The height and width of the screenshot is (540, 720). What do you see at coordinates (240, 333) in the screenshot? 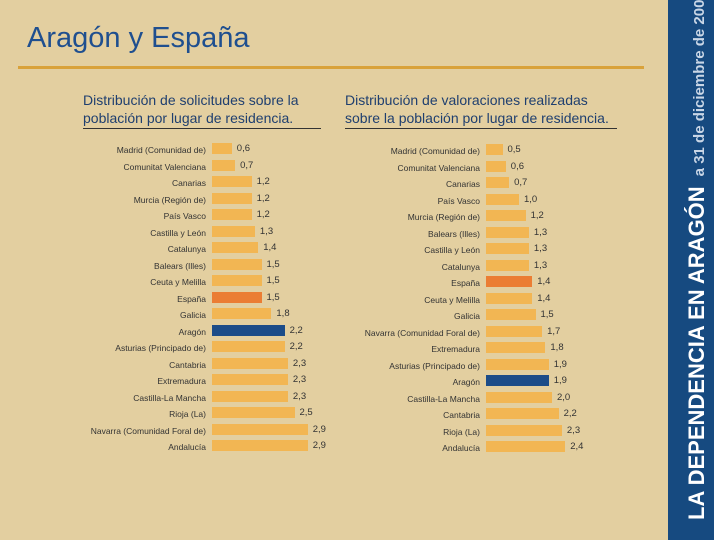
I see `category-label: Navarra (Comunidad Foral de)` at bounding box center [240, 333].